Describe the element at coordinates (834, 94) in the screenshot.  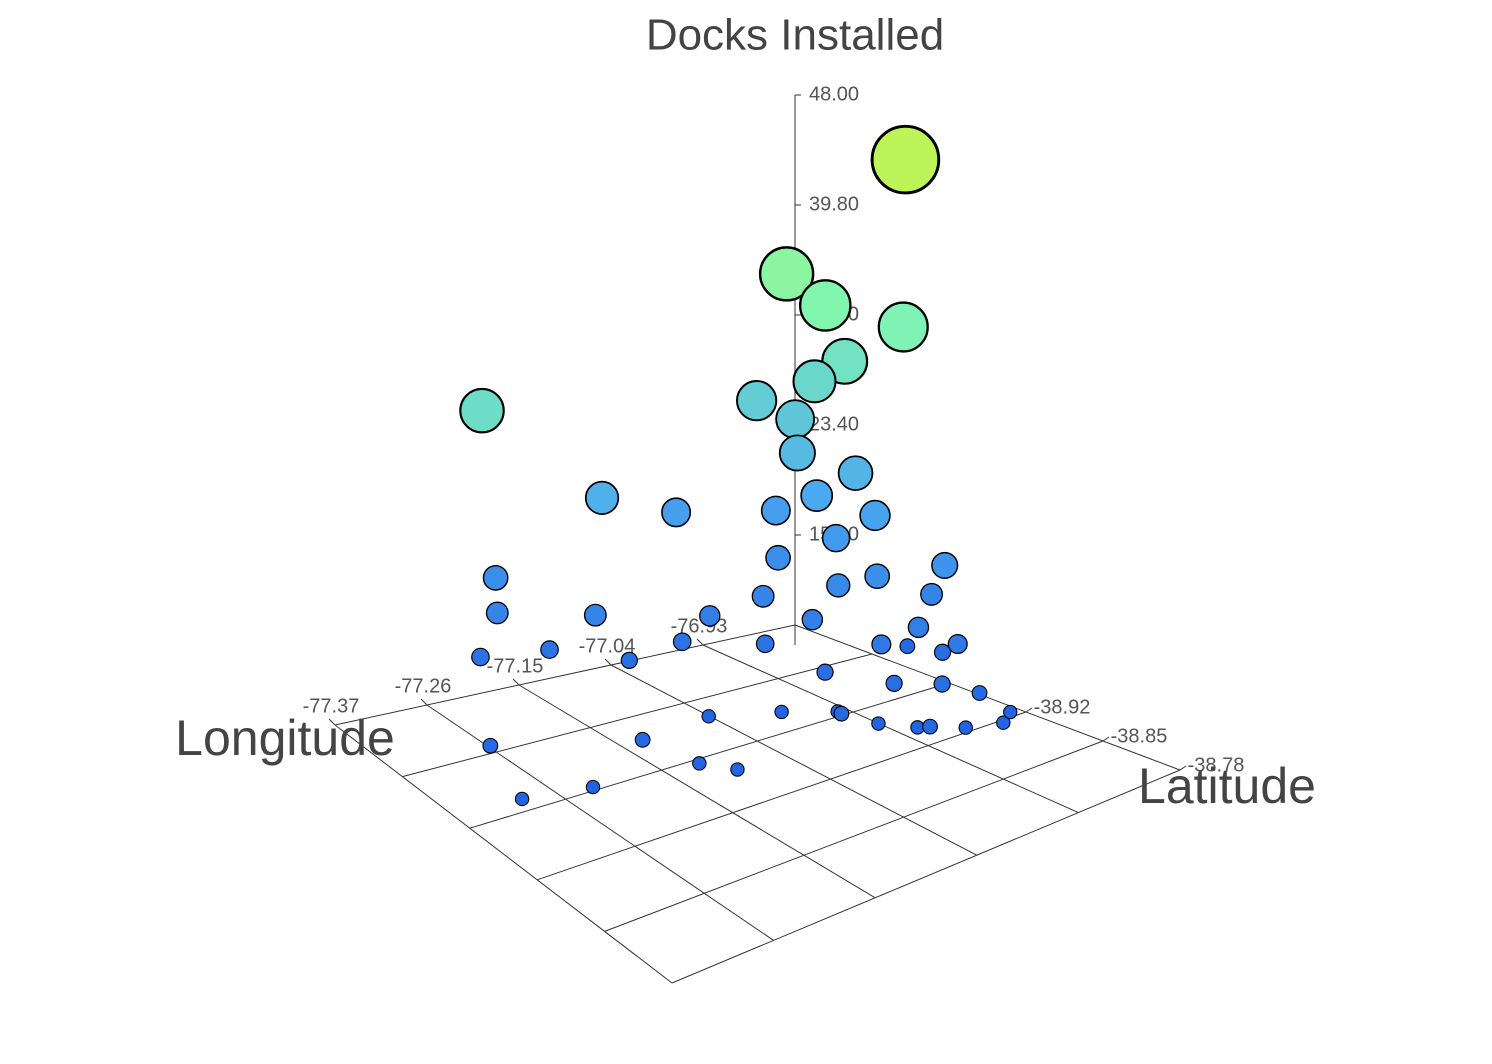
I see `z-tick-label: 48.00` at that location.